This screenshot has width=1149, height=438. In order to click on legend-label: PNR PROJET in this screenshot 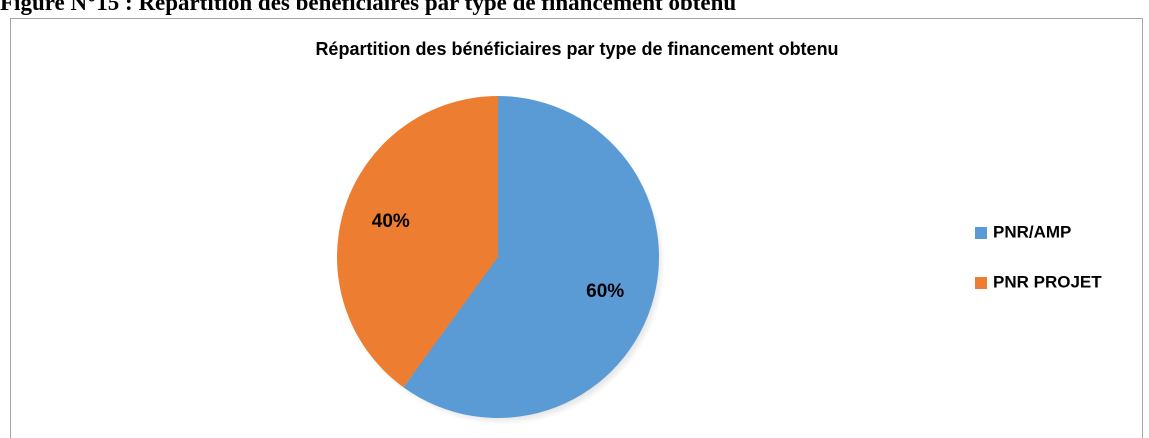, I will do `click(1047, 281)`.